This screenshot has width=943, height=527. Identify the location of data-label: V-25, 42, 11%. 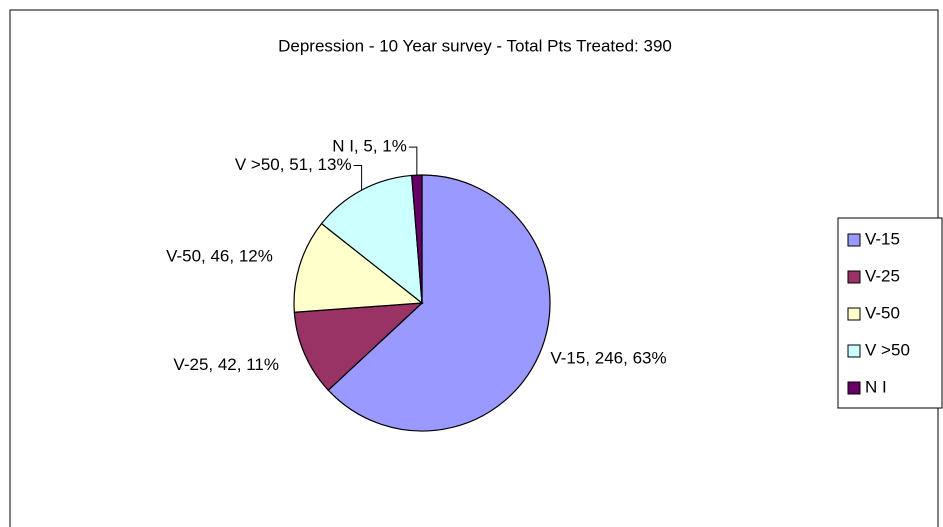
(226, 364).